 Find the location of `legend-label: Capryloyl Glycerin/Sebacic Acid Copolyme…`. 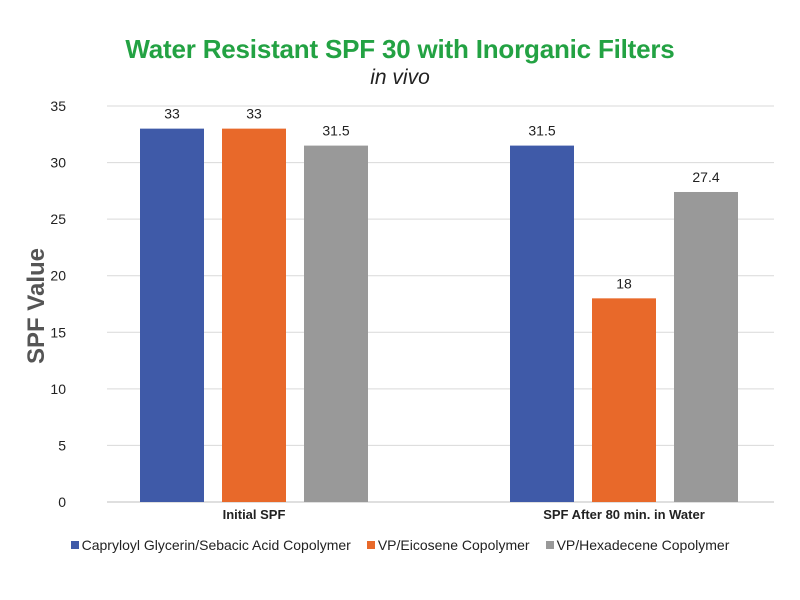

legend-label: Capryloyl Glycerin/Sebacic Acid Copolyme… is located at coordinates (216, 545).